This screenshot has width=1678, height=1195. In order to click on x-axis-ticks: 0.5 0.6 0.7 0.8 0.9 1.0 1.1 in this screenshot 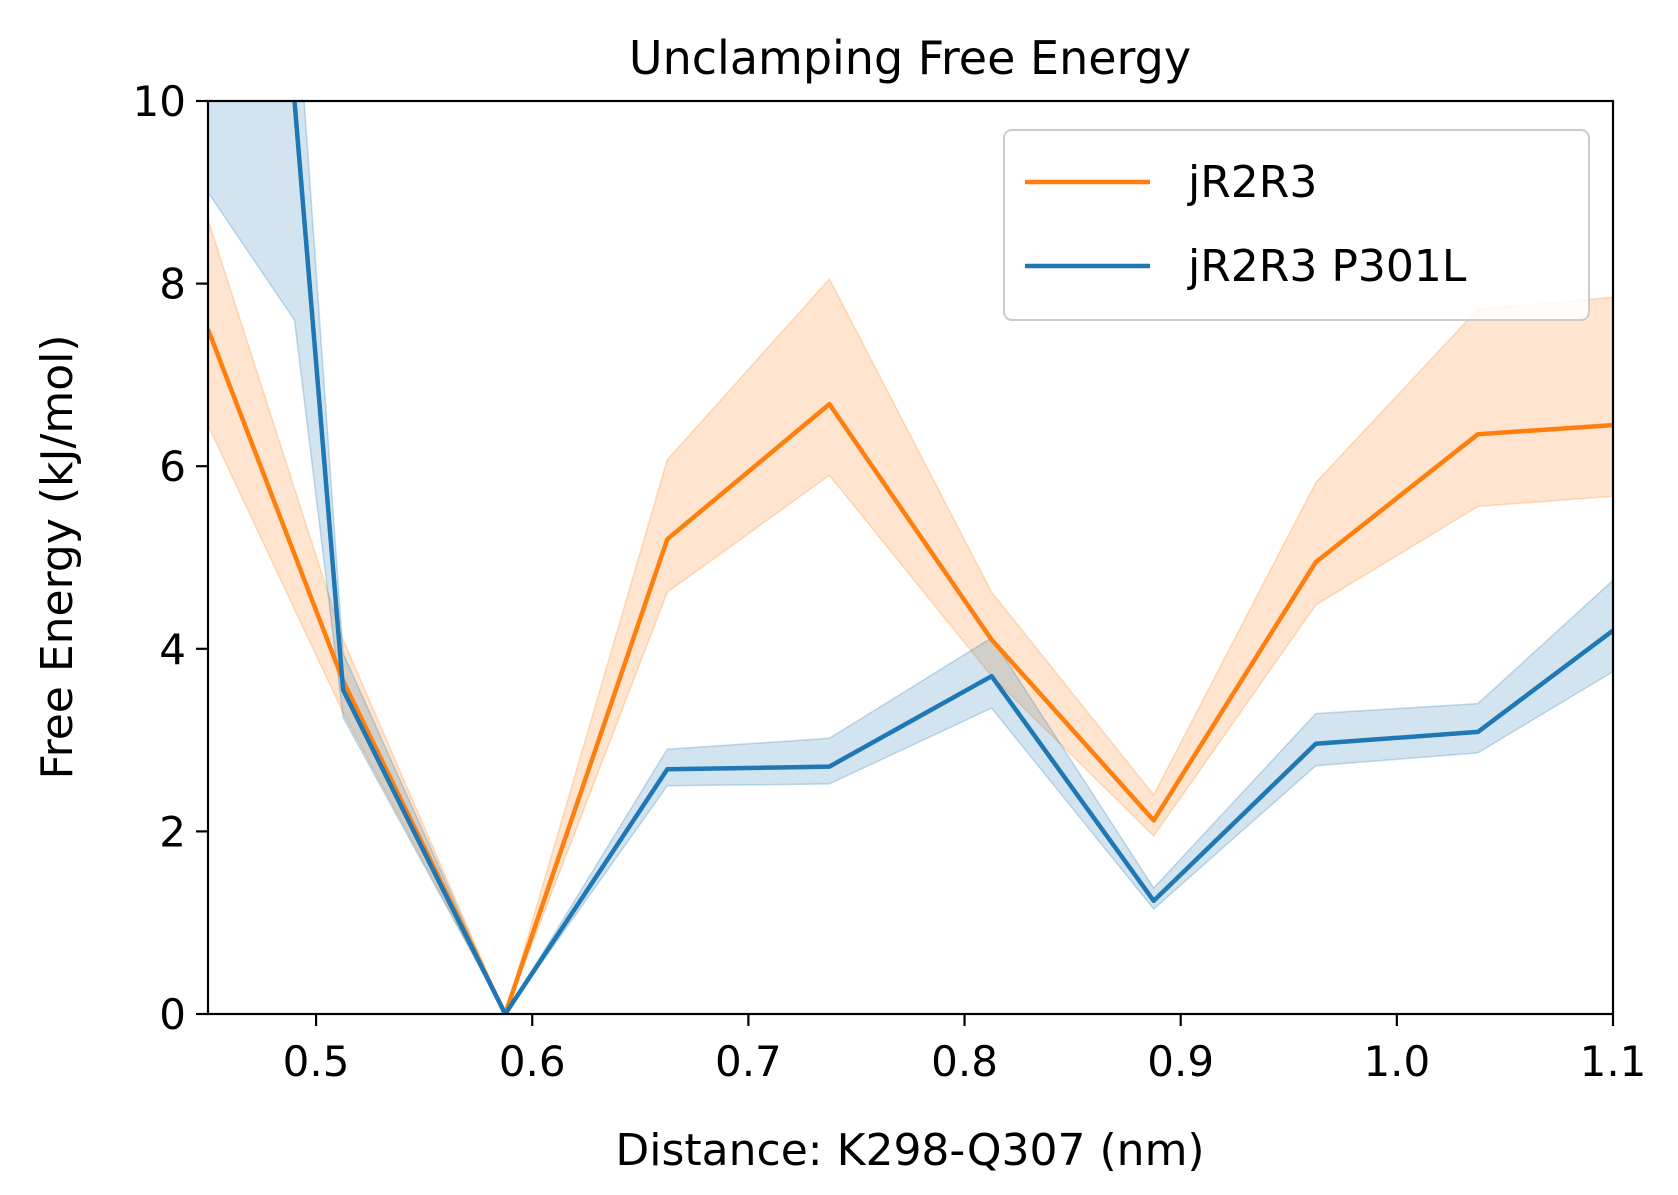, I will do `click(965, 1050)`.